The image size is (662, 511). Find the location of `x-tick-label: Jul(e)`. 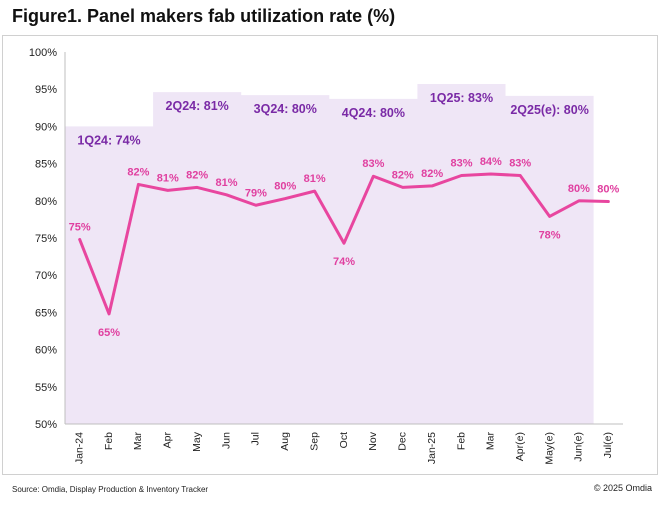

x-tick-label: Jul(e) is located at coordinates (608, 445).